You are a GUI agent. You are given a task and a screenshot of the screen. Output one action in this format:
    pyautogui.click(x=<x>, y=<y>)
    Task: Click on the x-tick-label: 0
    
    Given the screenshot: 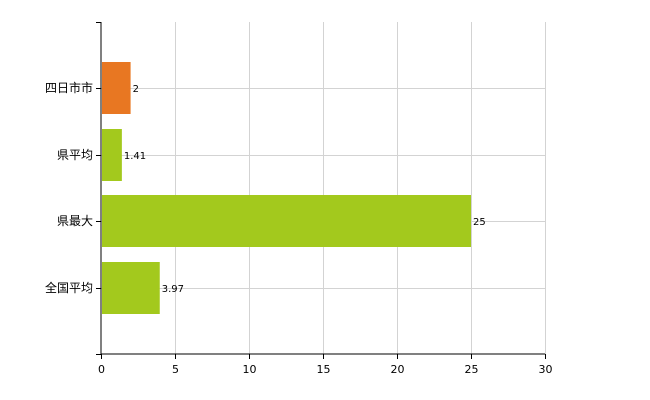 What is the action you would take?
    pyautogui.click(x=101, y=369)
    